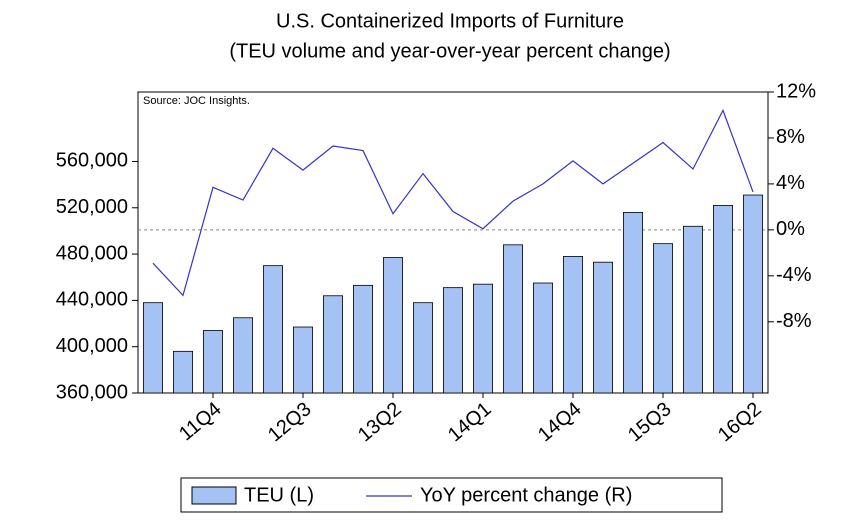 Image resolution: width=851 pixels, height=532 pixels. Describe the element at coordinates (790, 229) in the screenshot. I see `y2-tick-label: 0%` at that location.